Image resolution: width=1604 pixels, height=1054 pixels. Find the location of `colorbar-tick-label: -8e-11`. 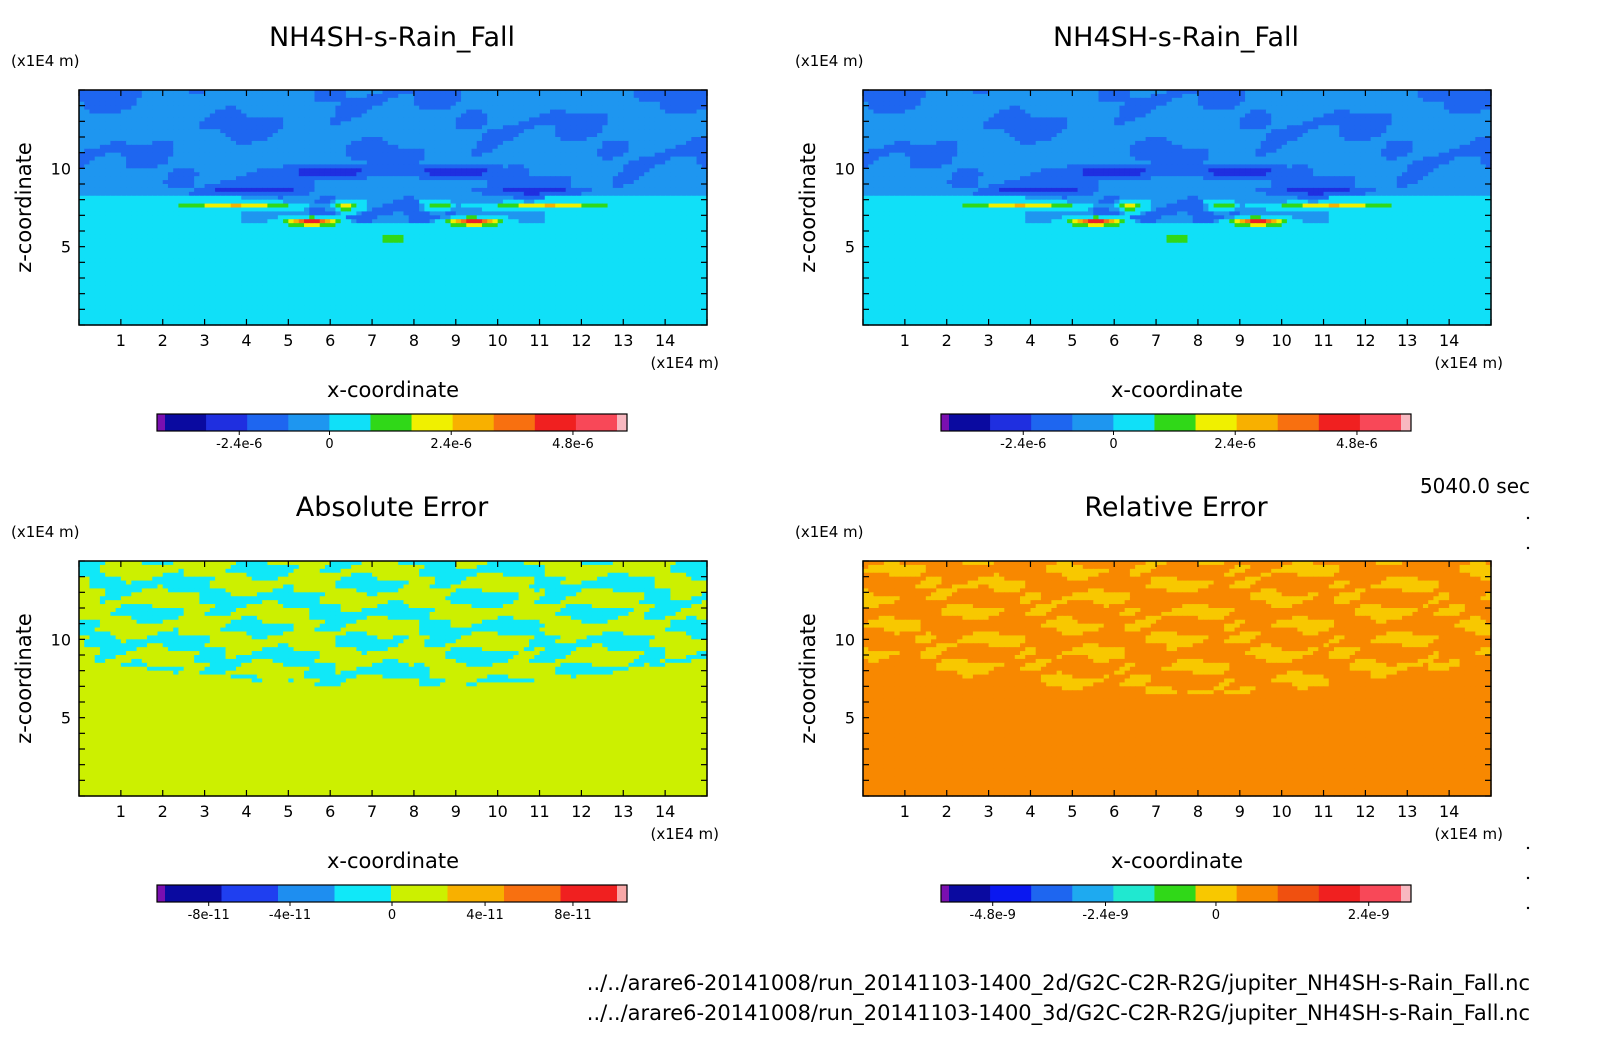

colorbar-tick-label: -8e-11 is located at coordinates (209, 915).